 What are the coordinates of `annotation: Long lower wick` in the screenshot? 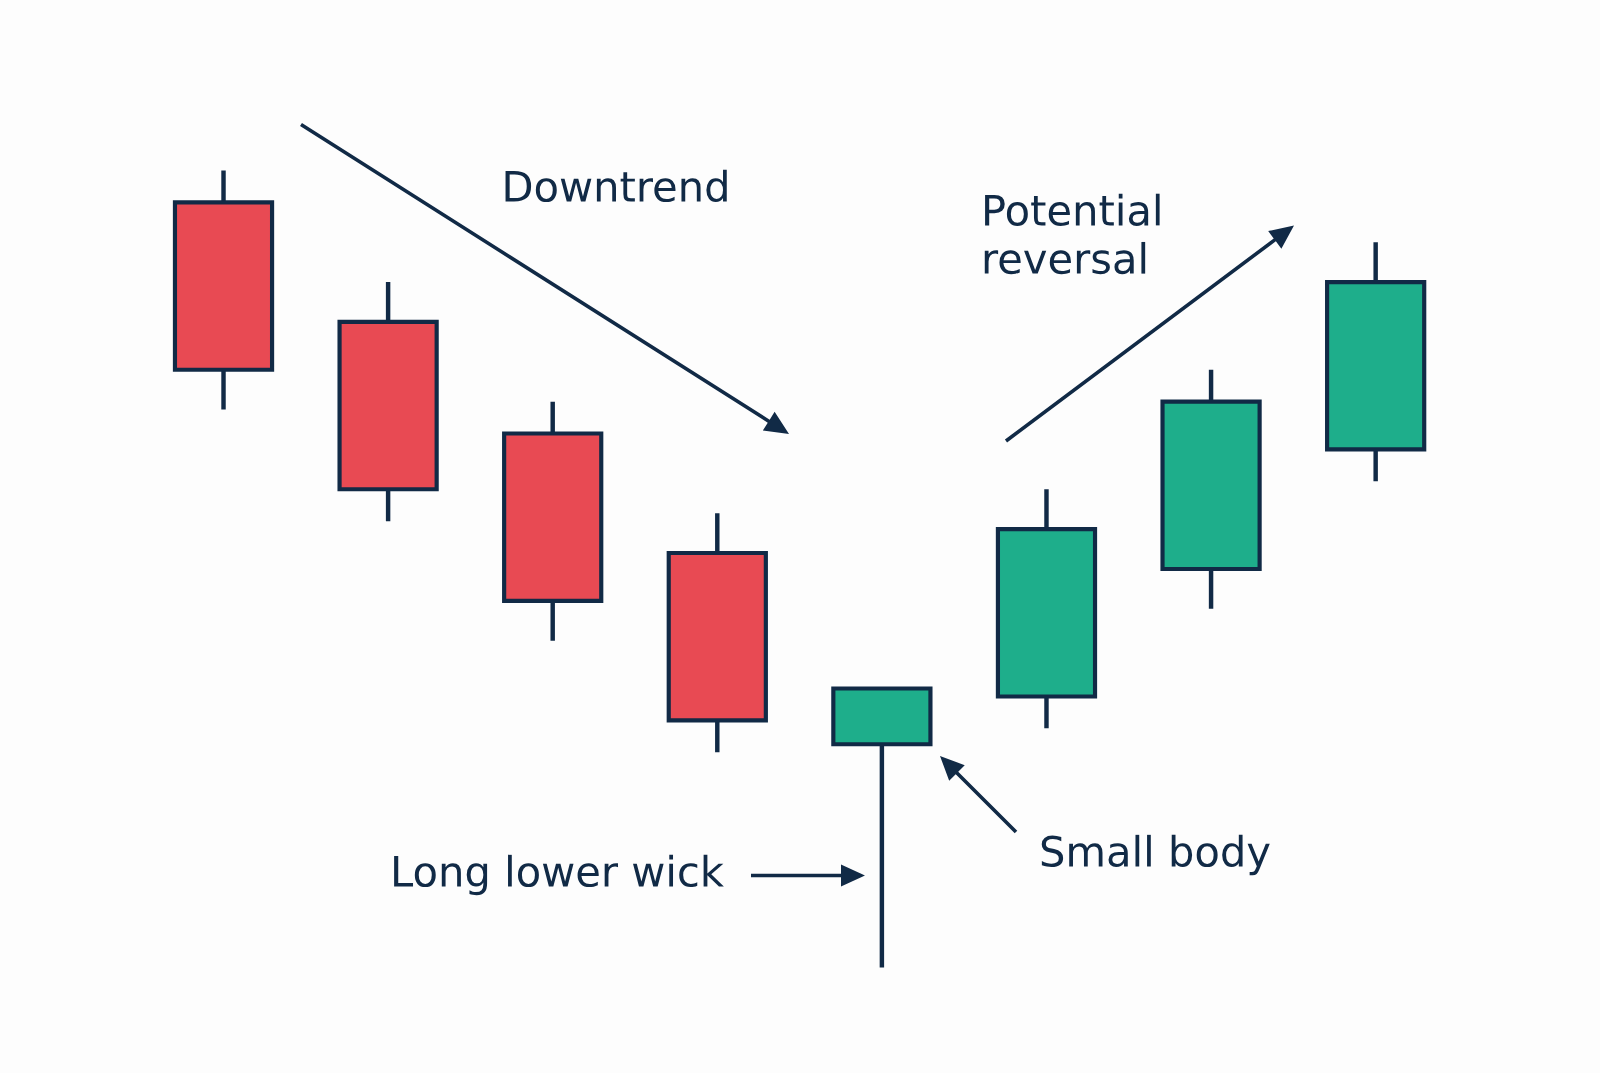 It's located at (559, 875).